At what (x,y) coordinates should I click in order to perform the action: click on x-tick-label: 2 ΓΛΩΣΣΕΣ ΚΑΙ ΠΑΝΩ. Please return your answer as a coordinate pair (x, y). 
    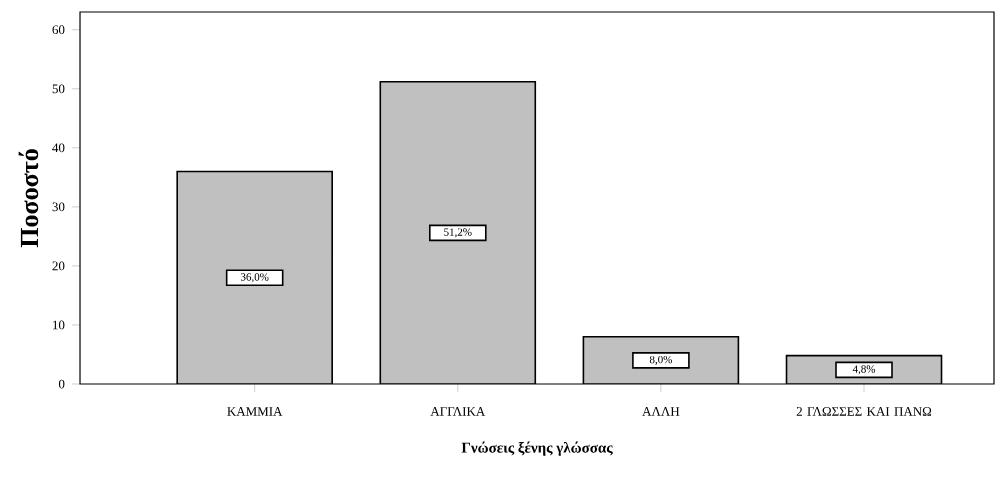
    Looking at the image, I should click on (864, 411).